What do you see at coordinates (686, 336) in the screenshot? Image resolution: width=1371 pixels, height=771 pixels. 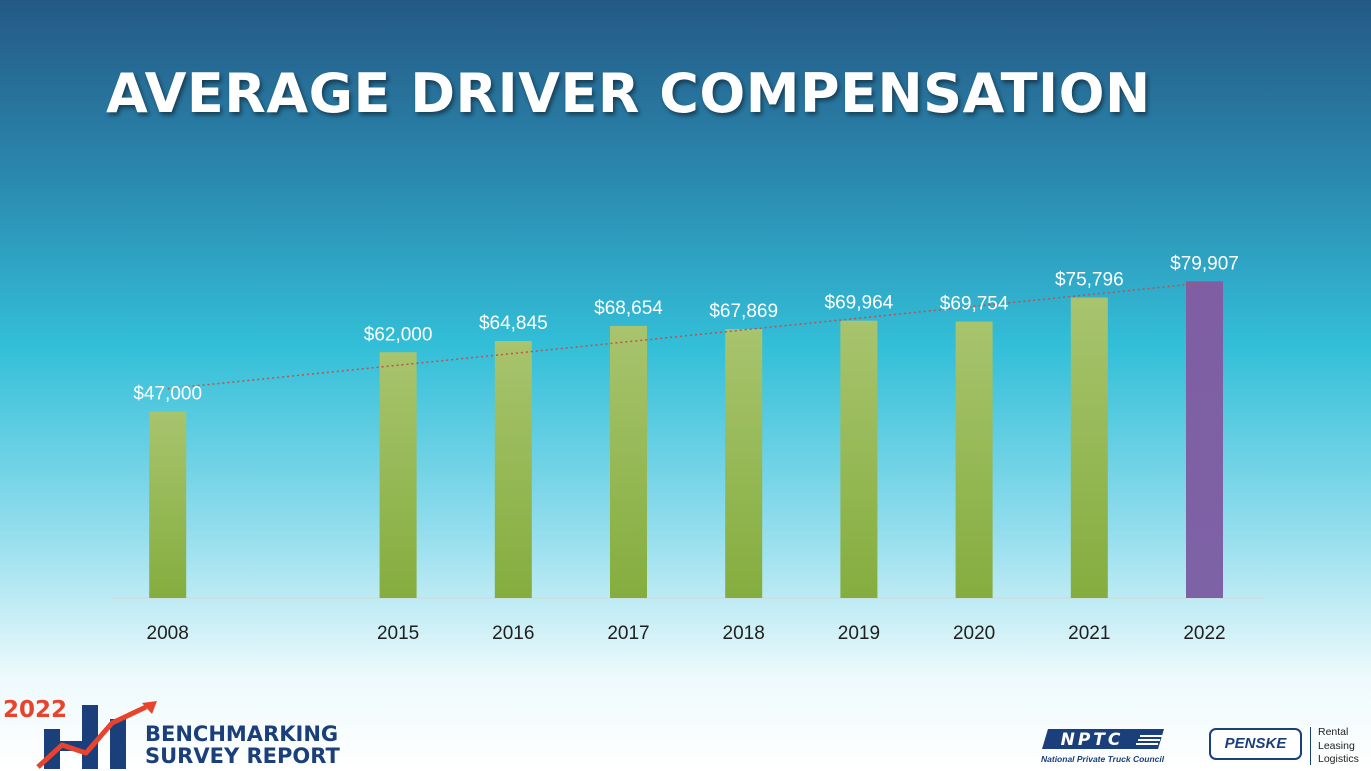 I see `trendline` at bounding box center [686, 336].